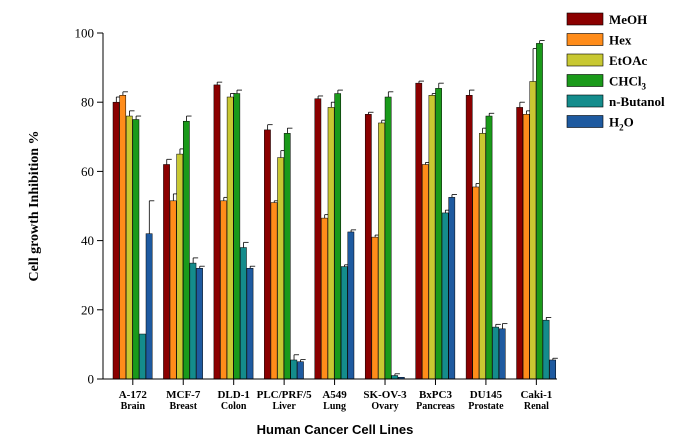 The width and height of the screenshot is (678, 446). Describe the element at coordinates (452, 288) in the screenshot. I see `bar-h2o-bxpc3` at that location.